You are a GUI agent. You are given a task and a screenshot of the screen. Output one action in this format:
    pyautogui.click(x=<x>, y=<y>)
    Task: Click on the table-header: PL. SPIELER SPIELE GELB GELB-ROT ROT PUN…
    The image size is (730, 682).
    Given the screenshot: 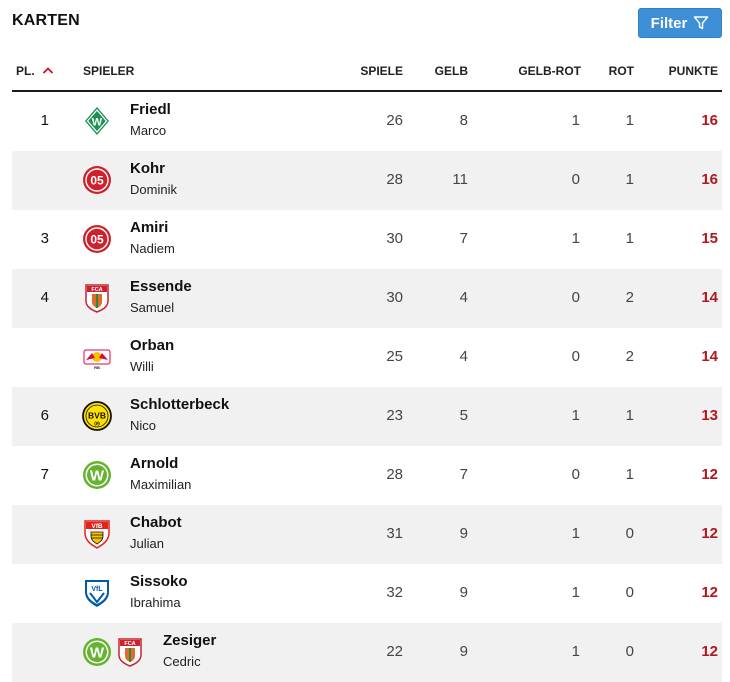 What is the action you would take?
    pyautogui.click(x=365, y=75)
    